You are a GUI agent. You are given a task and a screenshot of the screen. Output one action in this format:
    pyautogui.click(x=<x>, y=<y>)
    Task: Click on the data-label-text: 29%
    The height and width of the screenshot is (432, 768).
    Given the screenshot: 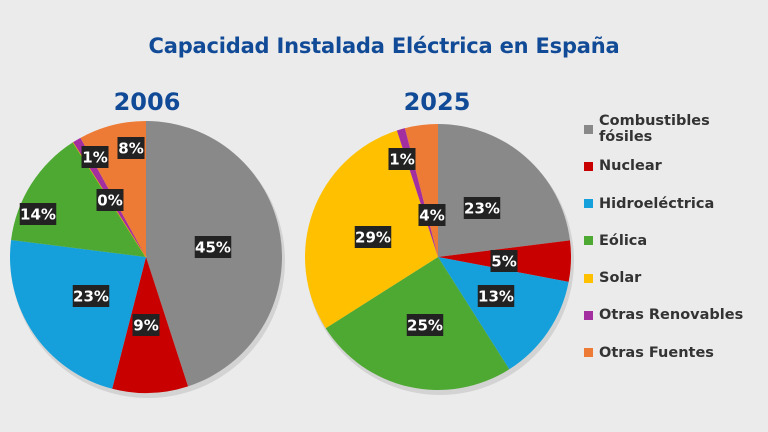 What is the action you would take?
    pyautogui.click(x=373, y=238)
    